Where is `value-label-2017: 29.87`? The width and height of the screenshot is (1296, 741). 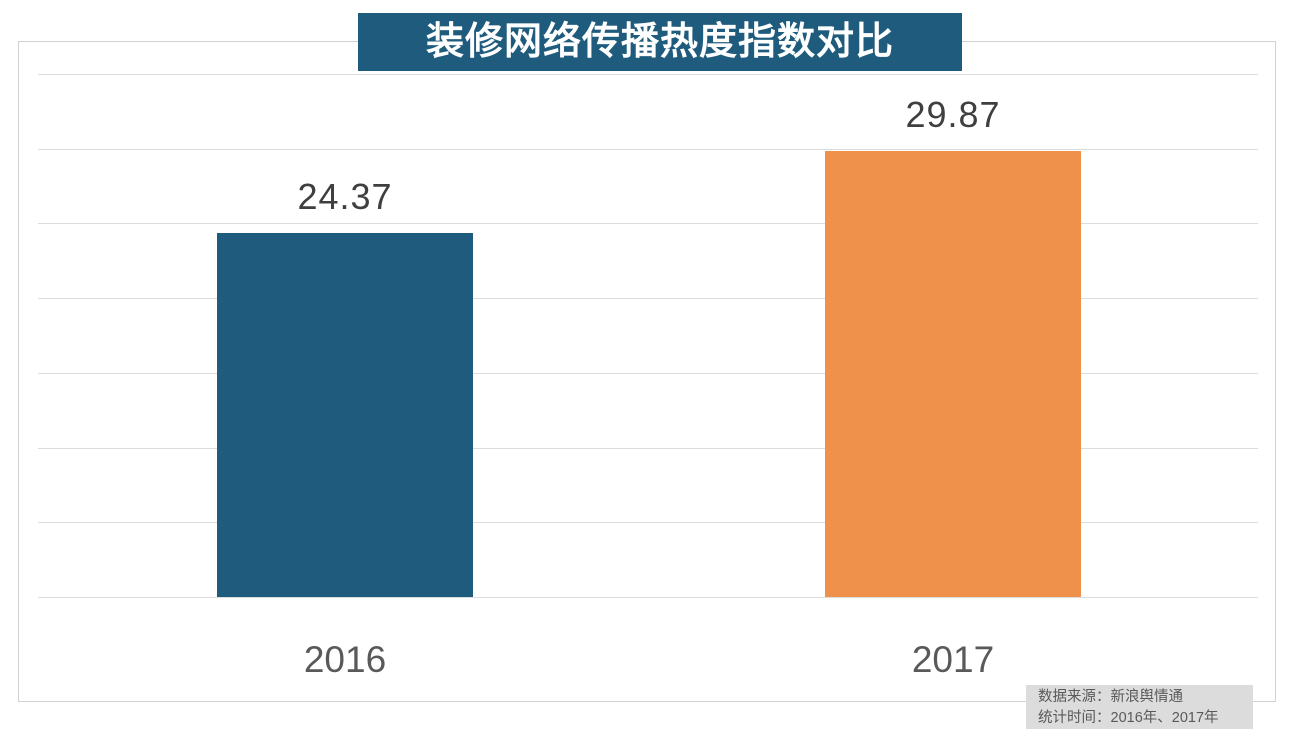 value-label-2017: 29.87 is located at coordinates (953, 114).